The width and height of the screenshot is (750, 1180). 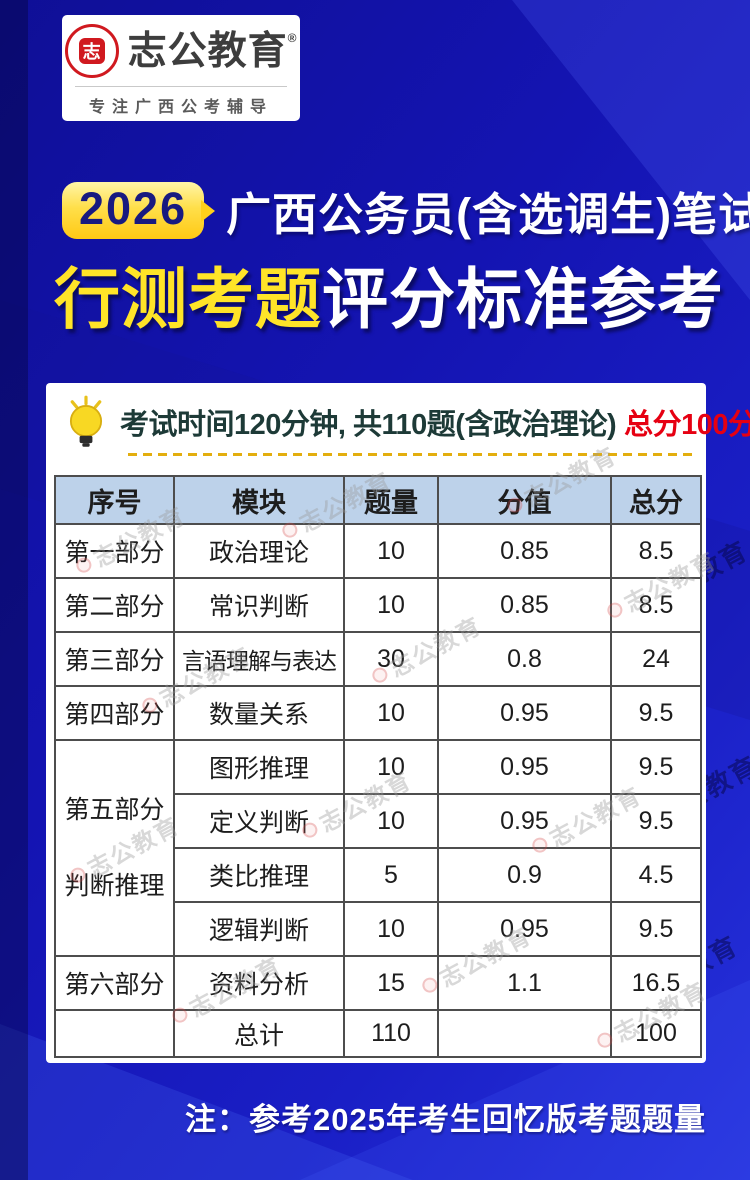 I want to click on header-cell: 总分, so click(x=656, y=500).